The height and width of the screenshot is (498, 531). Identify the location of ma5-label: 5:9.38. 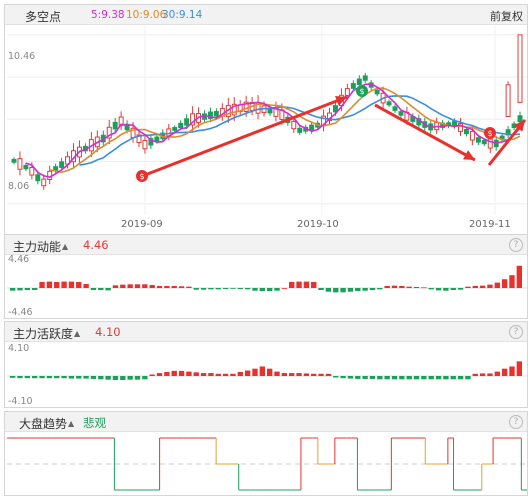
(108, 15).